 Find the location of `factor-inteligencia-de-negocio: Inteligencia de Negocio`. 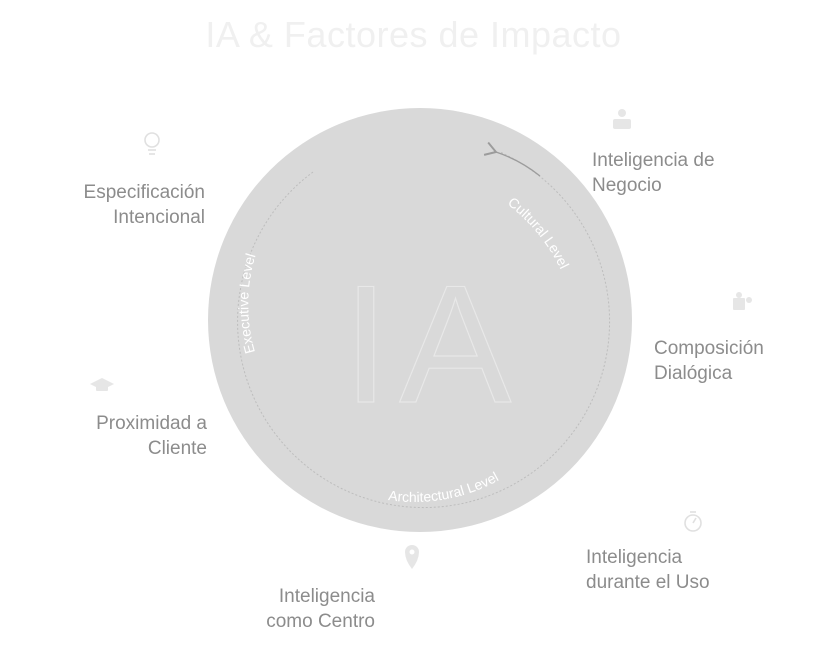

factor-inteligencia-de-negocio: Inteligencia de Negocio is located at coordinates (692, 173).